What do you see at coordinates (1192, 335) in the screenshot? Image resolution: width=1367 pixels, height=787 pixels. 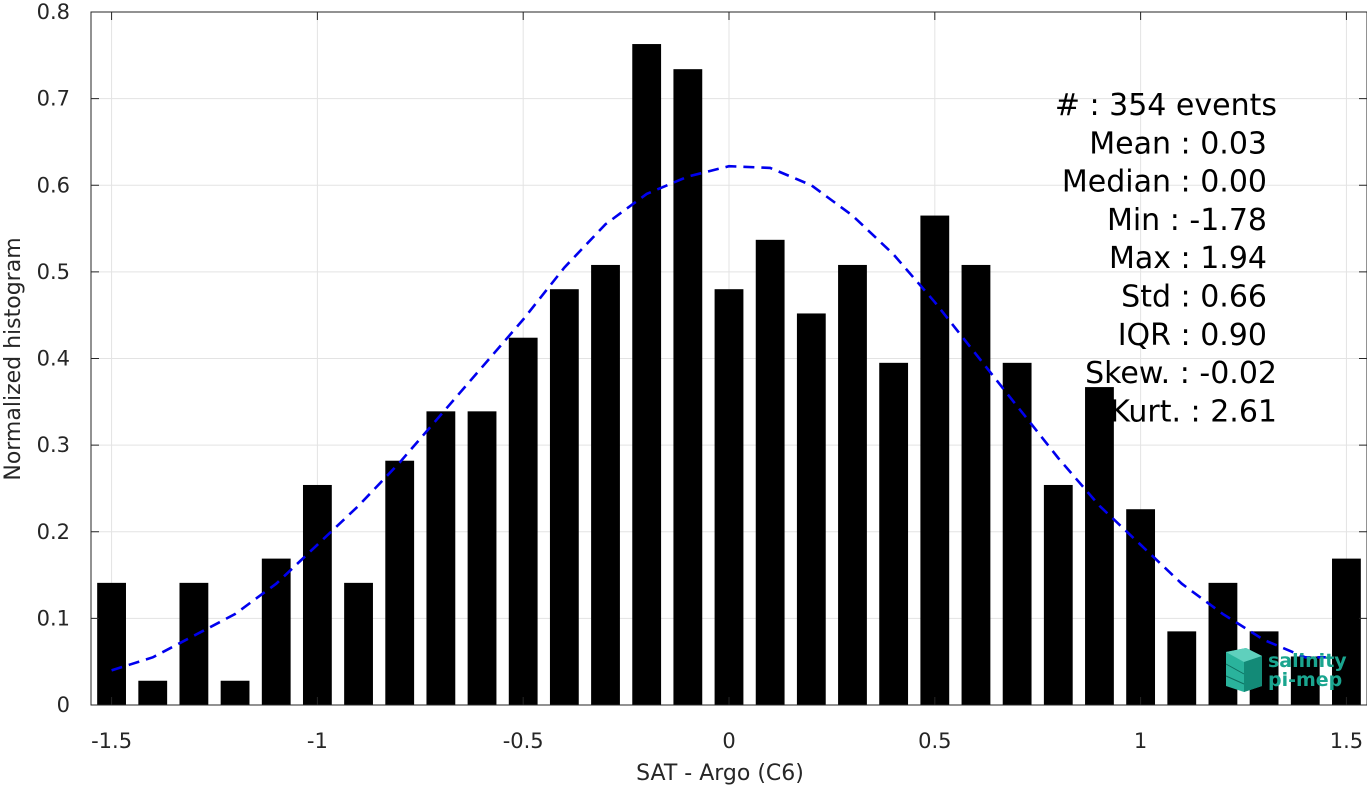 I see `stat-line: IQR : 0.90` at bounding box center [1192, 335].